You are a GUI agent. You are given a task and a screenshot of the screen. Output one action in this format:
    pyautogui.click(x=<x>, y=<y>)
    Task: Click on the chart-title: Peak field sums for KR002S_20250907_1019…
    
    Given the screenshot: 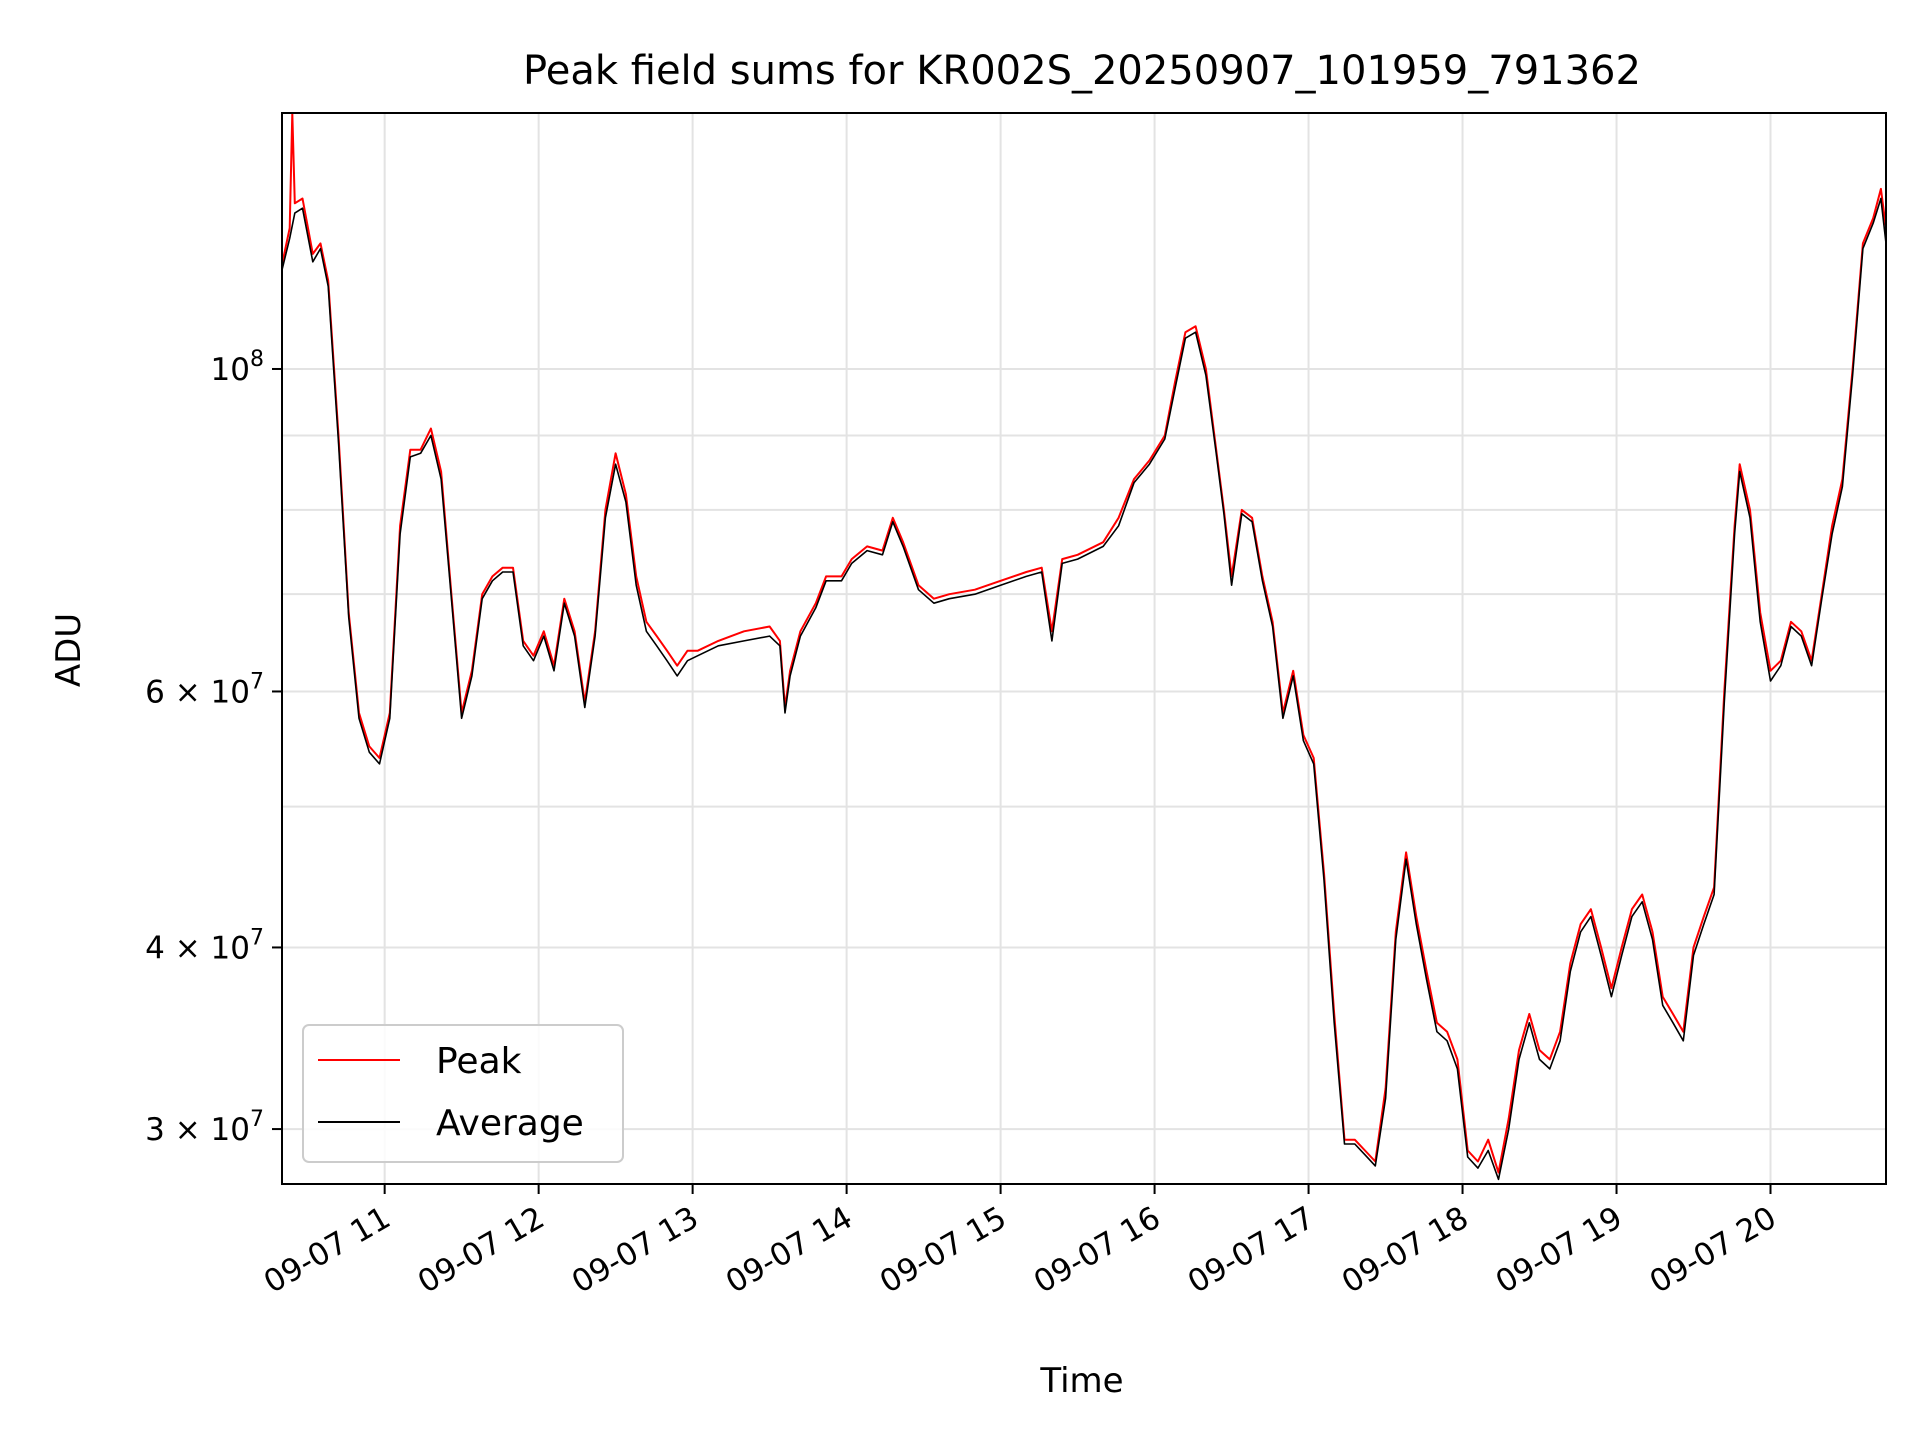 What is the action you would take?
    pyautogui.click(x=1082, y=71)
    